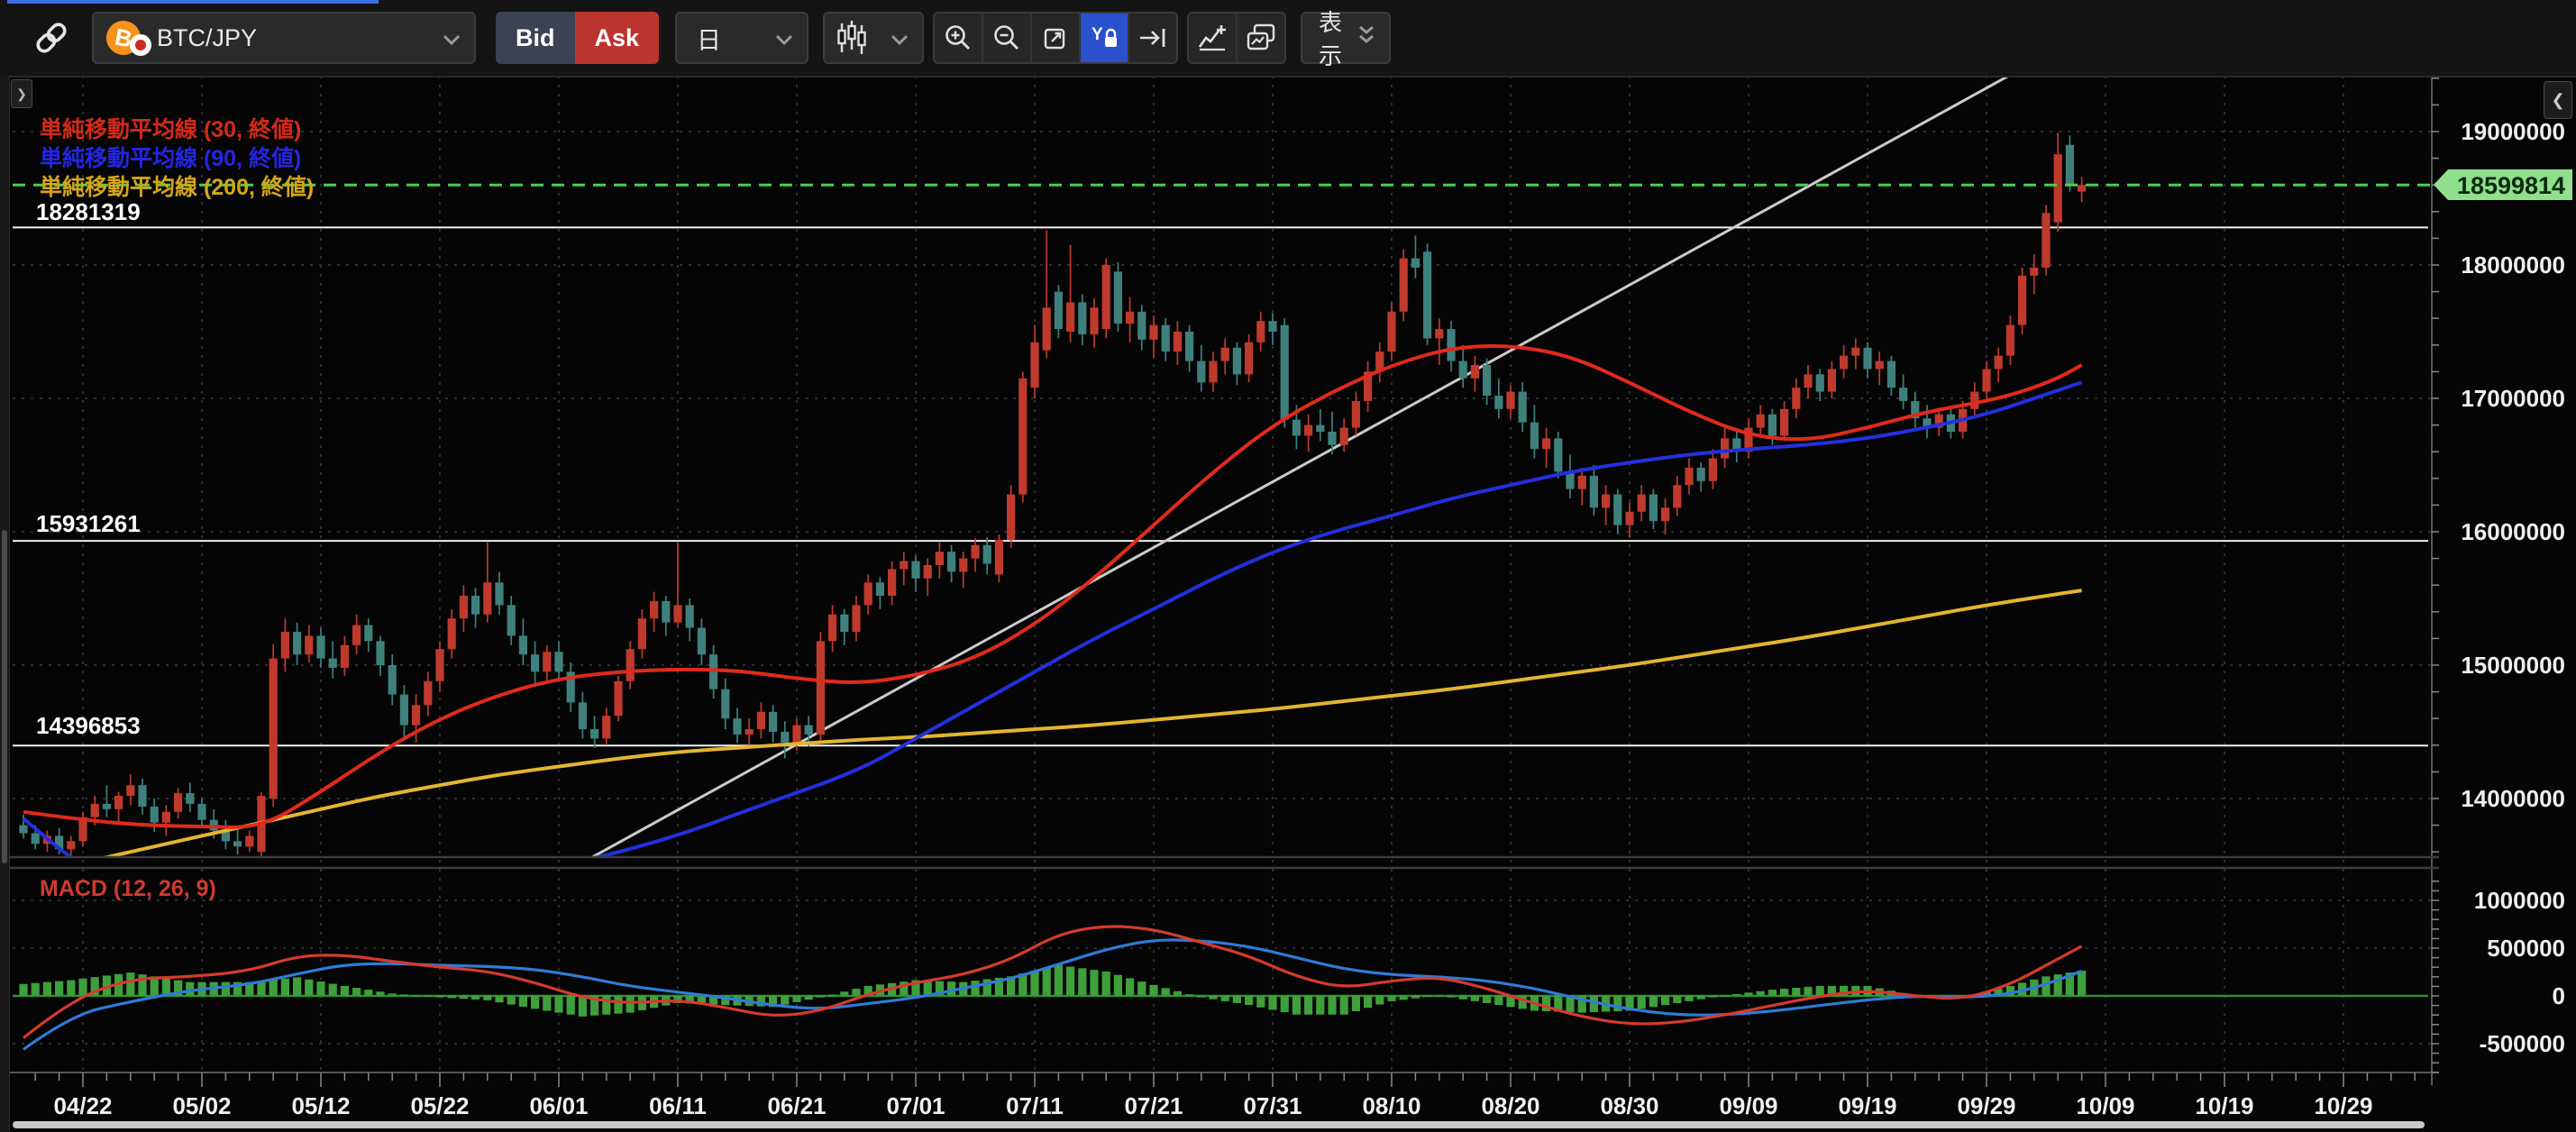 This screenshot has height=1132, width=2576. What do you see at coordinates (51, 38) in the screenshot?
I see `link-button` at bounding box center [51, 38].